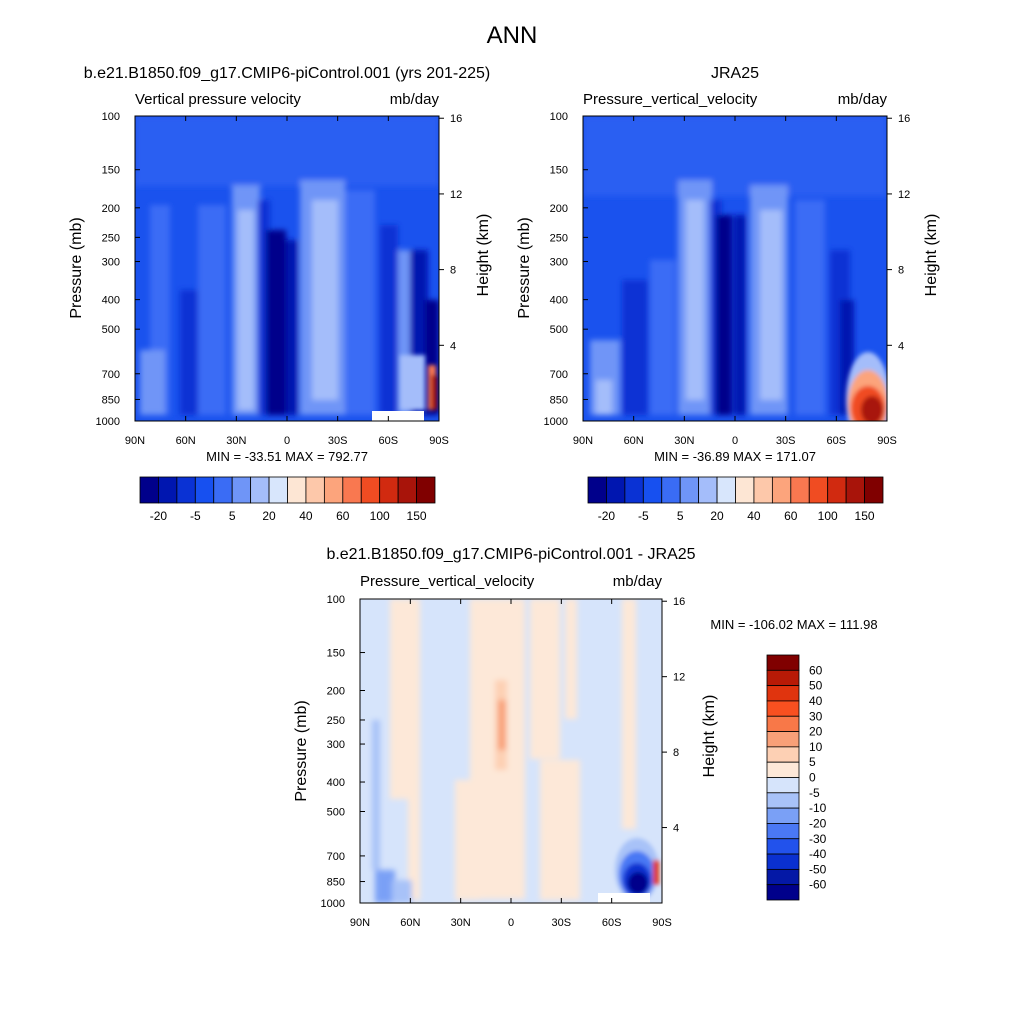 Image resolution: width=1024 pixels, height=1024 pixels. Describe the element at coordinates (218, 99) in the screenshot. I see `panel-model-variable-label: Vertical pressure velocity` at that location.